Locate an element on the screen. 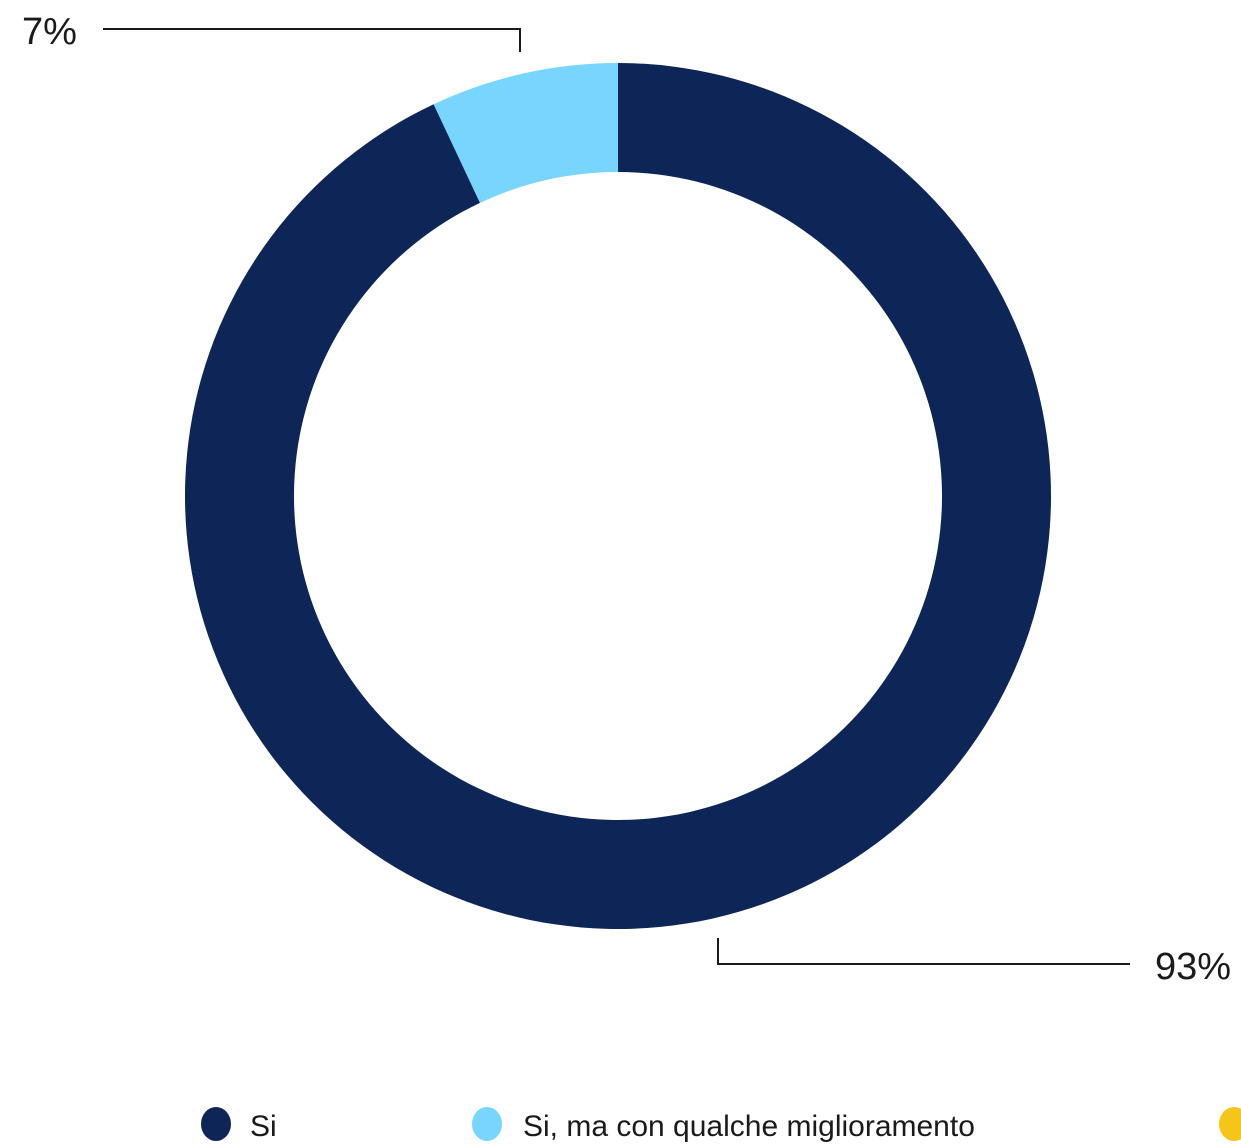 Image resolution: width=1241 pixels, height=1145 pixels. legend: Si Si, ma con qualche miglioramento is located at coordinates (721, 1125).